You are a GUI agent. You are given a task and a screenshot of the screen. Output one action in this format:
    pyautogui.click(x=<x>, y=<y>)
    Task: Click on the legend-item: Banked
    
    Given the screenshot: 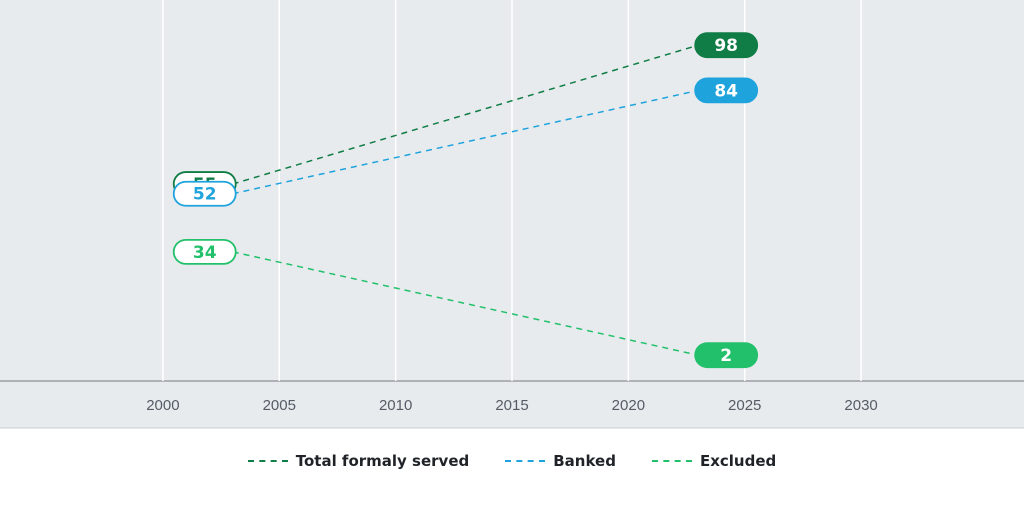 What is the action you would take?
    pyautogui.click(x=560, y=461)
    